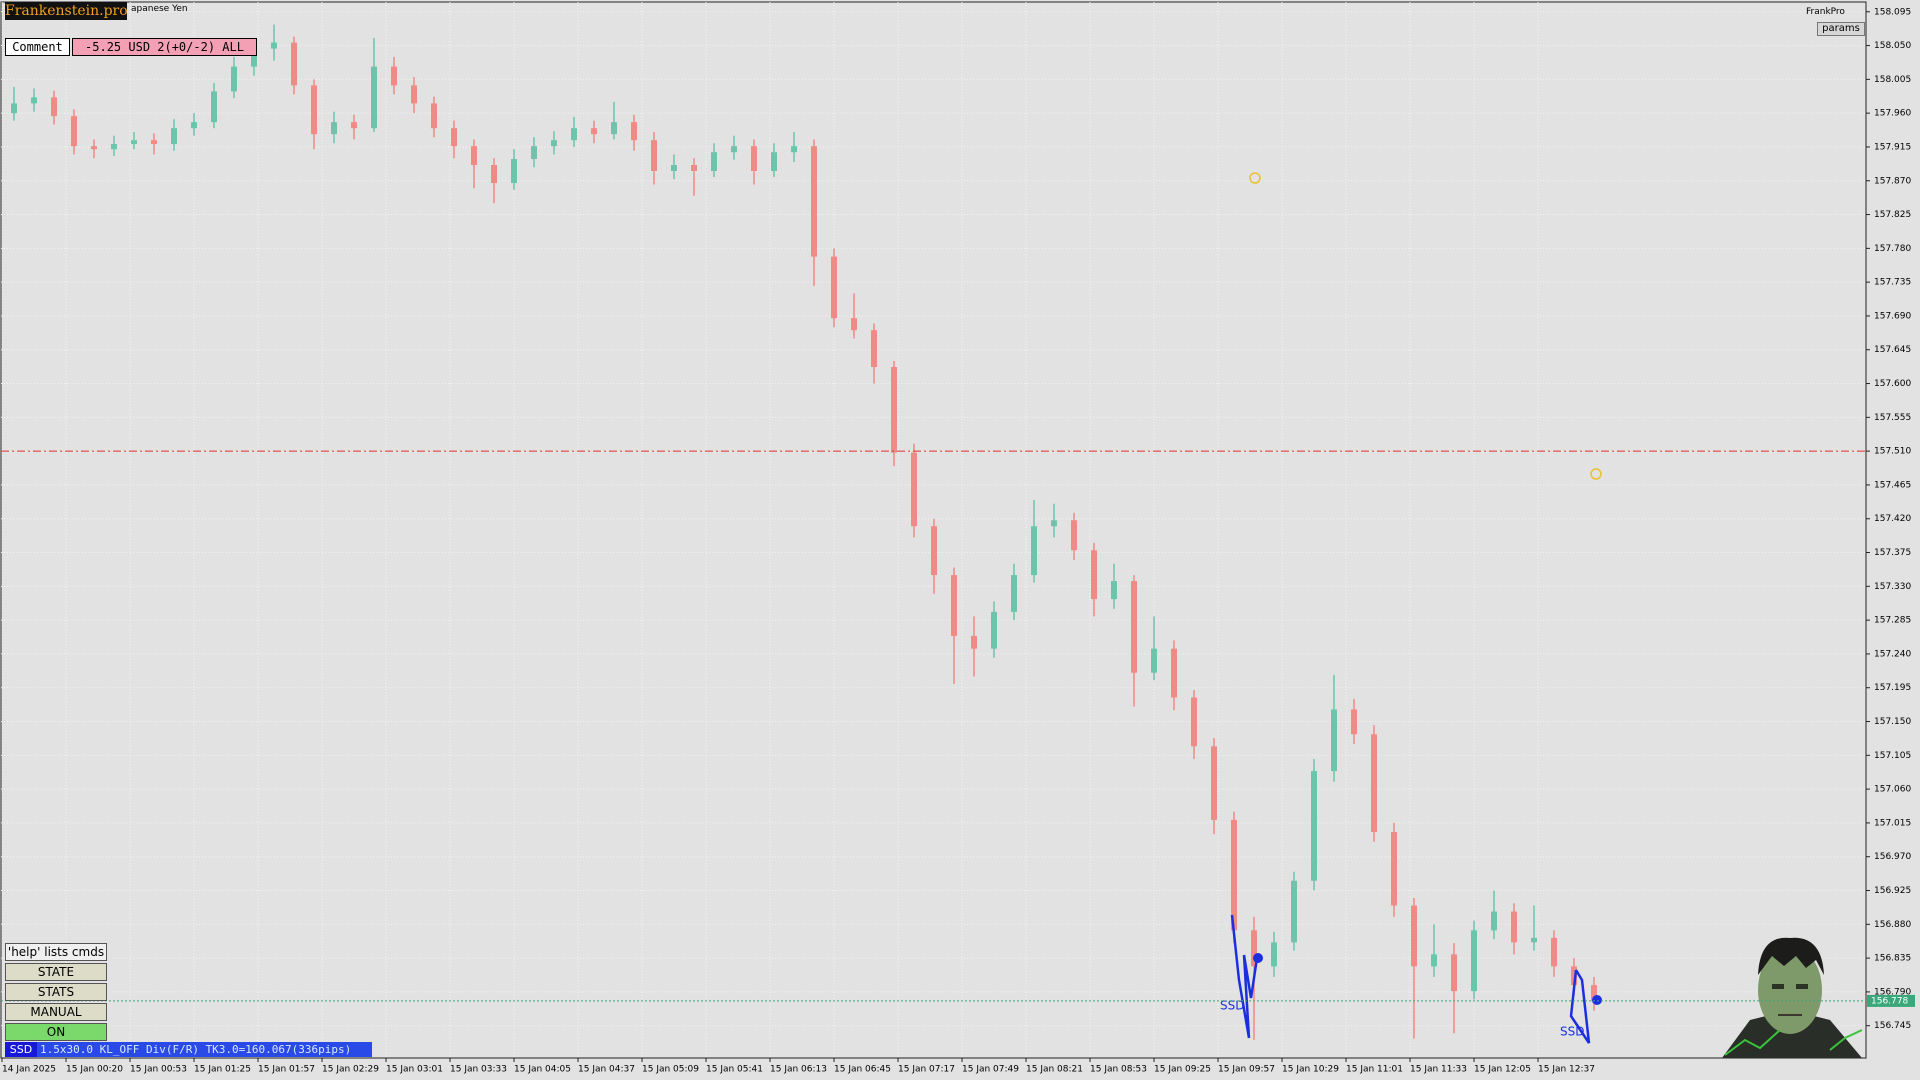  What do you see at coordinates (1892, 891) in the screenshot?
I see `y-tick-label: 156.925` at bounding box center [1892, 891].